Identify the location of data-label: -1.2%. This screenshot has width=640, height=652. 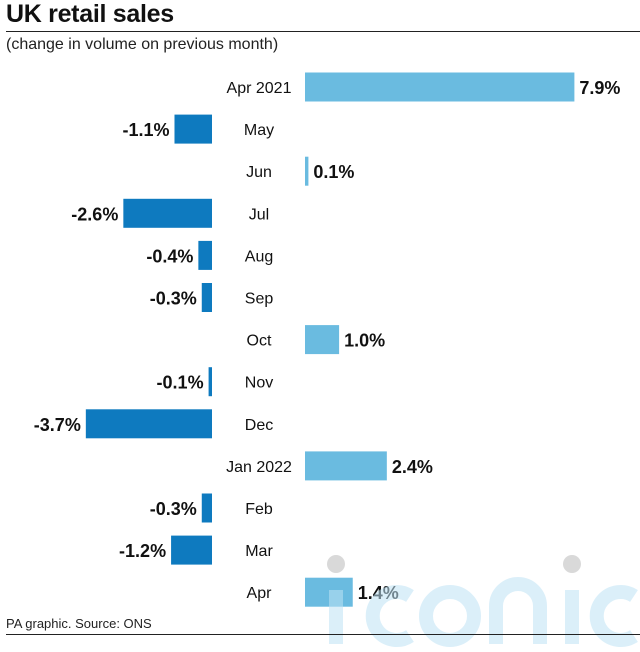
(142, 551).